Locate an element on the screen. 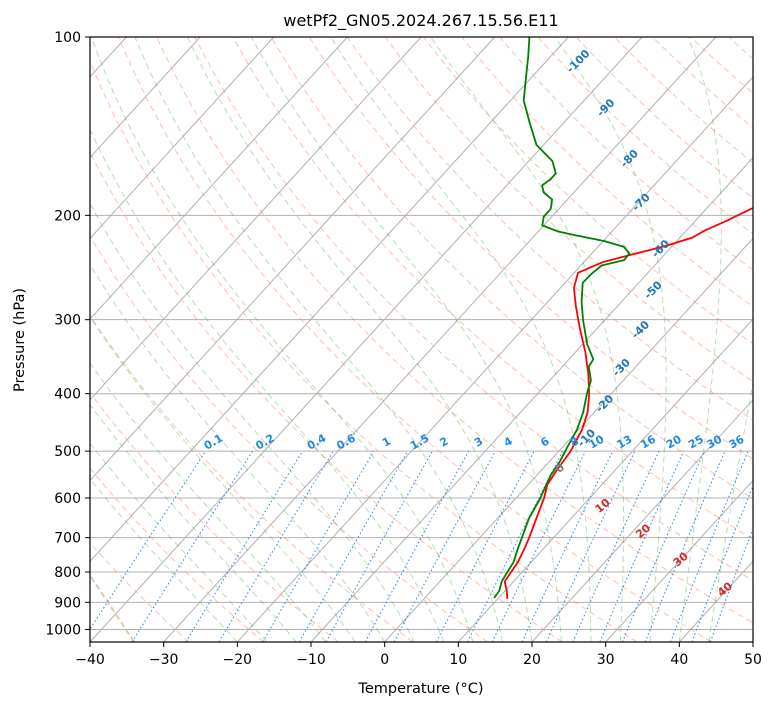 This screenshot has width=775, height=708. x-axis-label: Temperature (°C) is located at coordinates (420, 689).